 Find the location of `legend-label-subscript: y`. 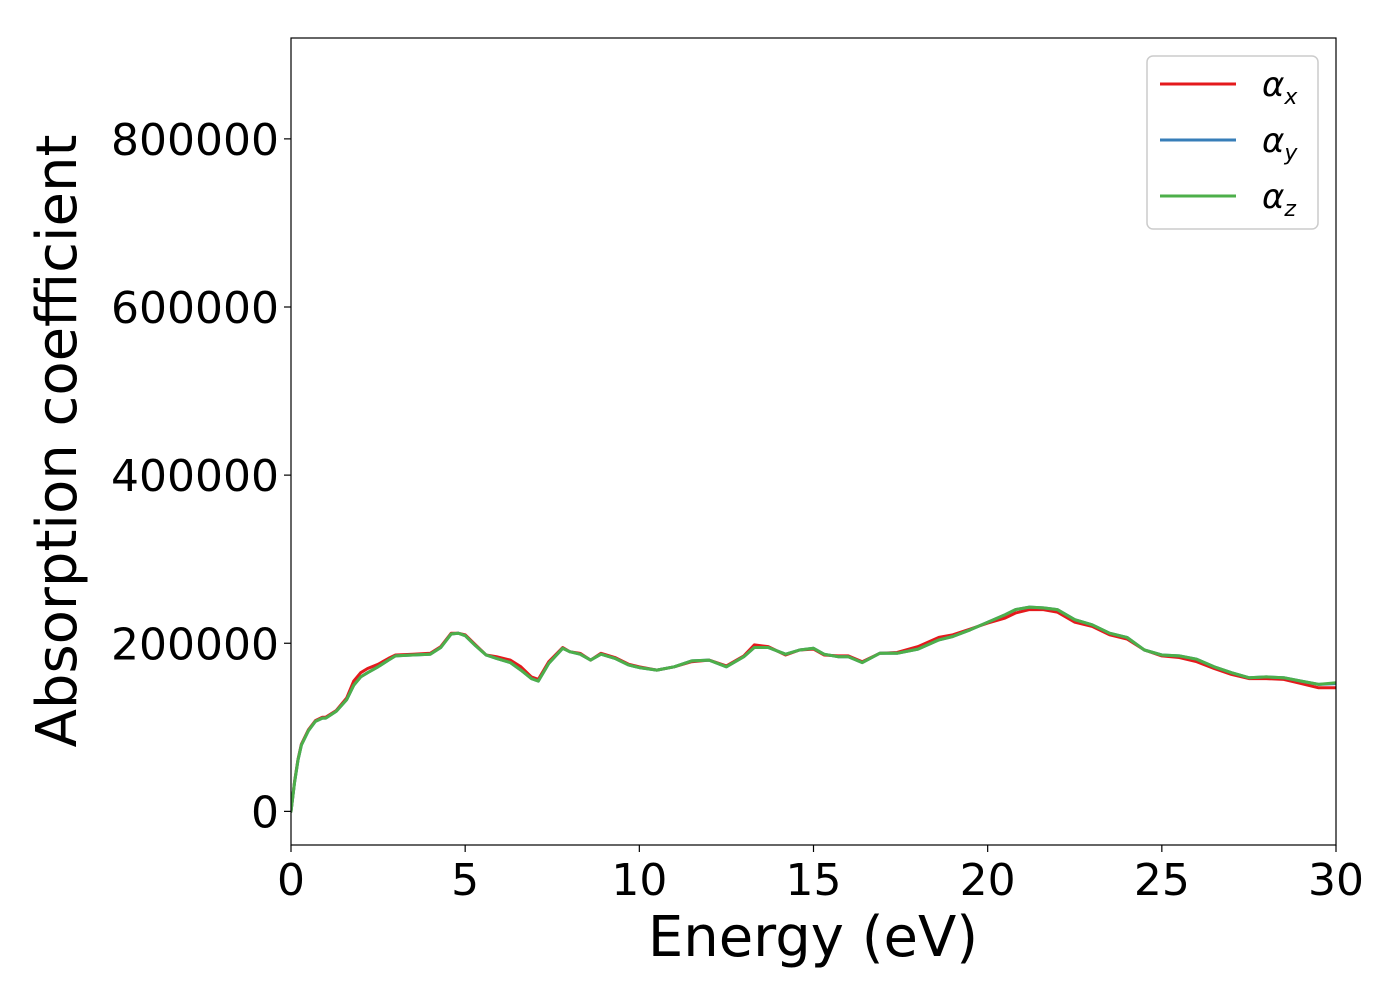

legend-label-subscript: y is located at coordinates (1290, 153).